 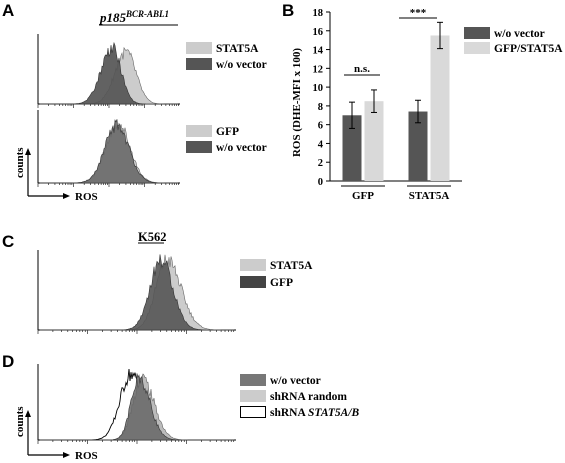 I want to click on panel-d-legend-label-shrna-random: shRNA random, so click(x=308, y=397).